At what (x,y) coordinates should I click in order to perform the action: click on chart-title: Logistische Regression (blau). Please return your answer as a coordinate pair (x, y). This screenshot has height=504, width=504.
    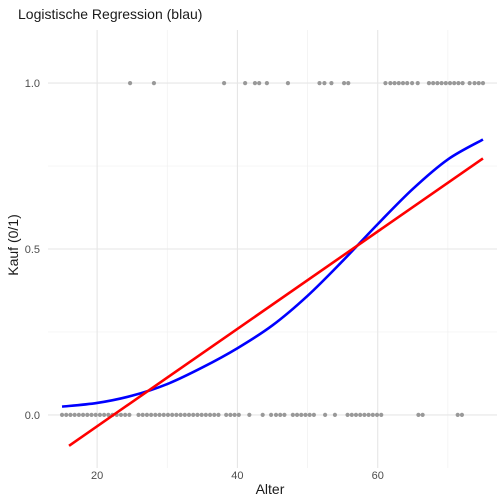
    Looking at the image, I should click on (110, 14).